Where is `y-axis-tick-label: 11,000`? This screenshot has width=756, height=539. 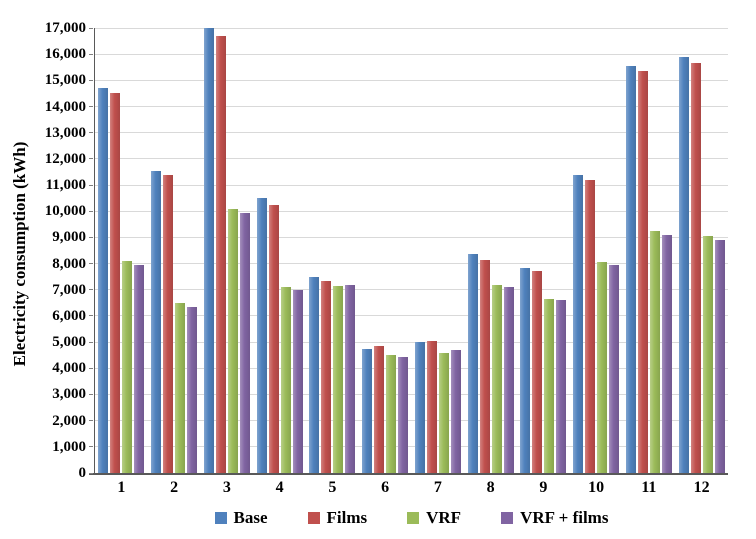
y-axis-tick-label: 11,000 is located at coordinates (65, 185).